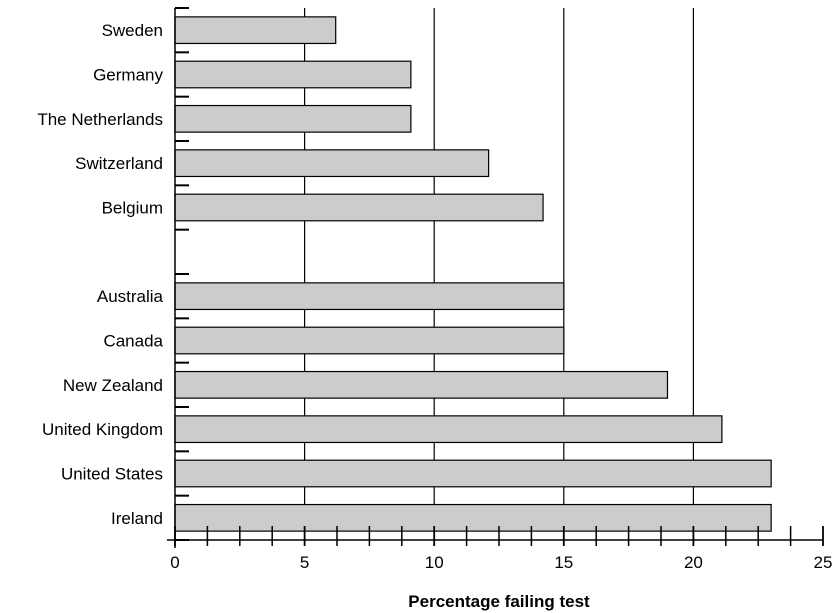 The height and width of the screenshot is (613, 839). What do you see at coordinates (128, 75) in the screenshot?
I see `category-label: Germany` at bounding box center [128, 75].